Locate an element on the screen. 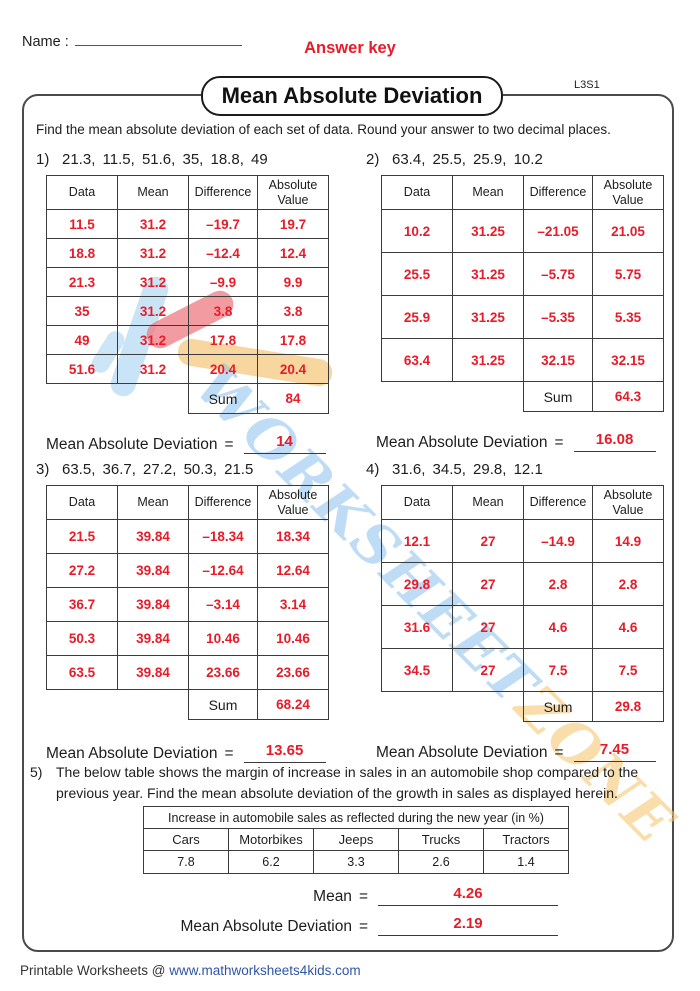  dataset-values: 21.3, 11.5, 51.6, 35, 18.8, 49 is located at coordinates (165, 159).